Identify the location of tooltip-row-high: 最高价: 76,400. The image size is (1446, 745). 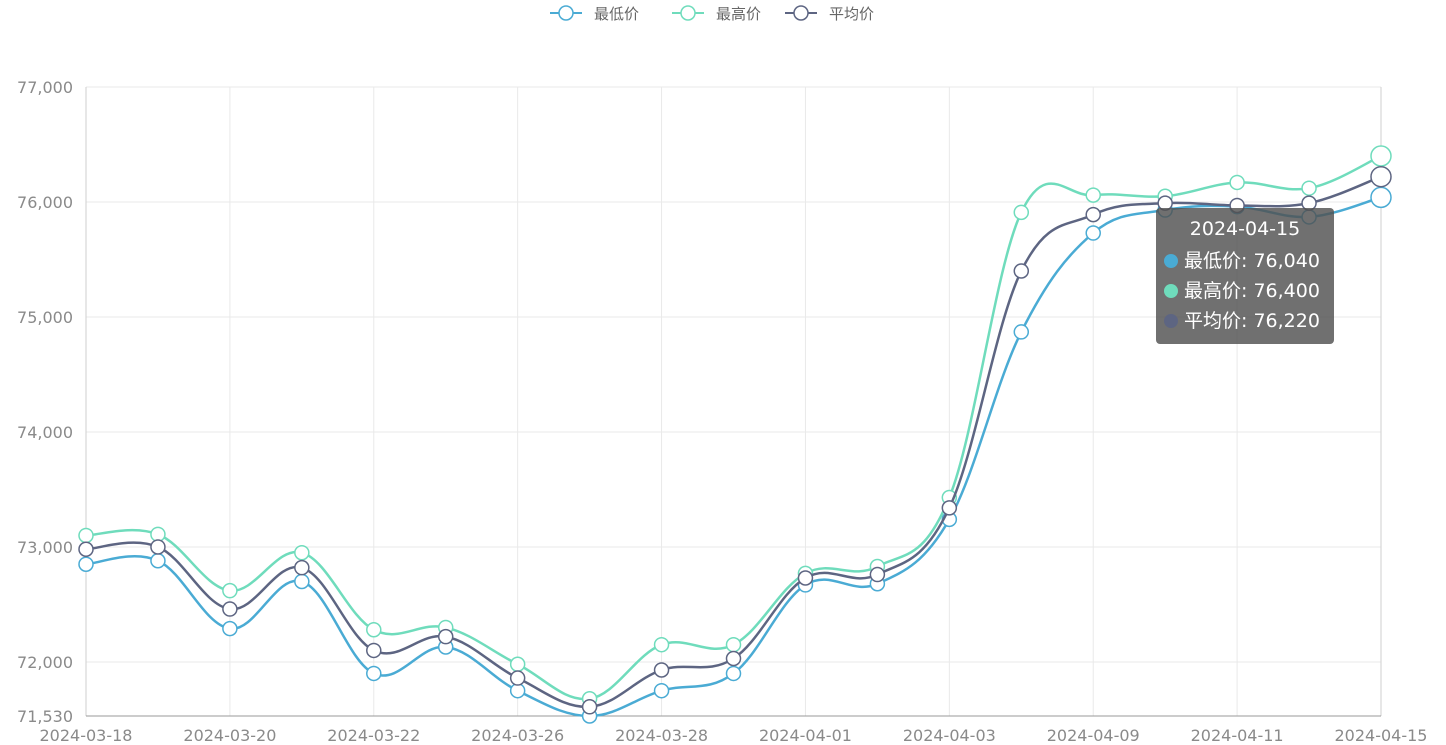
(1245, 291).